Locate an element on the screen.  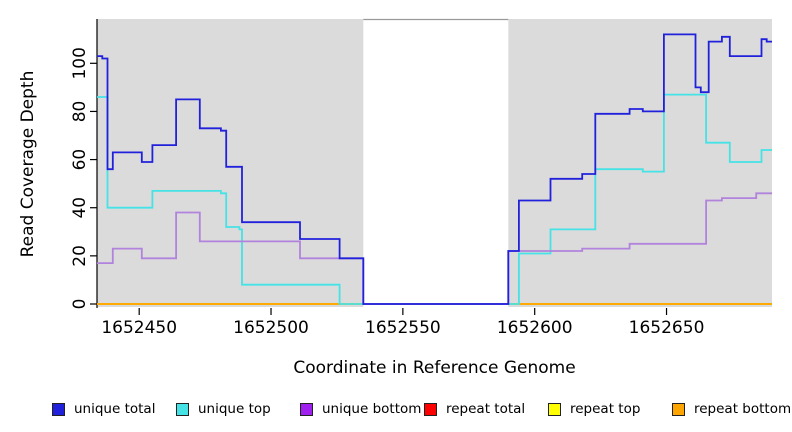
y-tick-label: 100 is located at coordinates (80, 63).